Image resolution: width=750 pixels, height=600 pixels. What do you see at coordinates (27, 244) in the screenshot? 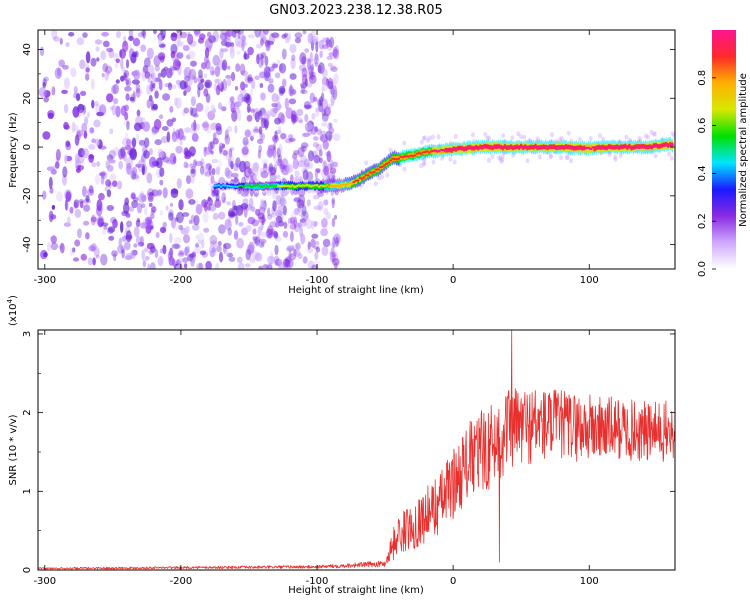
I see `y-tick-label: -40` at bounding box center [27, 244].